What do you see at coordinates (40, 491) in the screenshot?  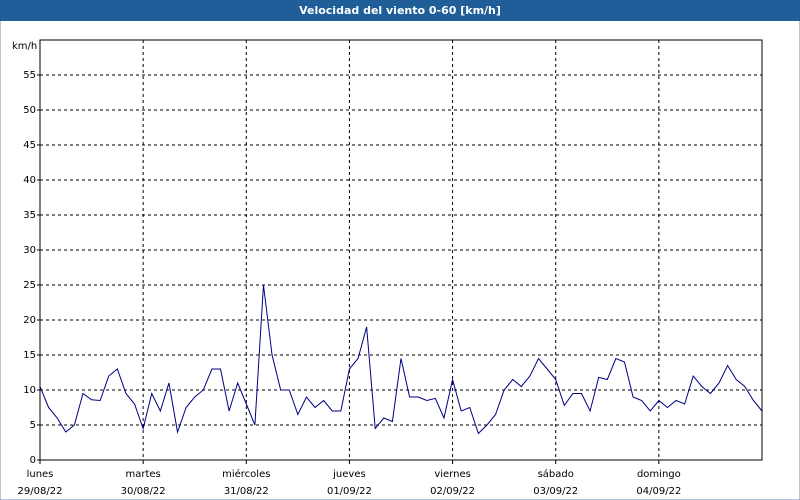 I see `x-tick-date: 29/08/22` at bounding box center [40, 491].